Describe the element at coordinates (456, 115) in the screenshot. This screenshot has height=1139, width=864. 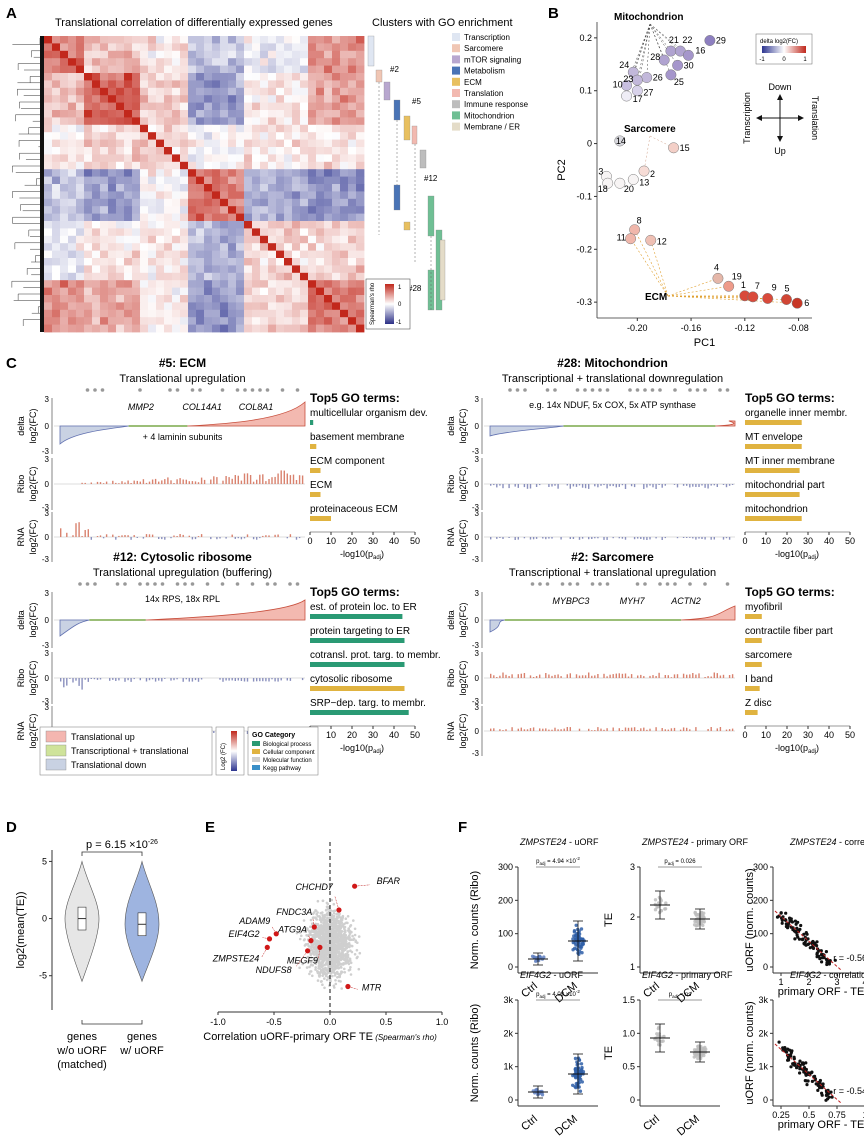
I see `legend-swatch` at that location.